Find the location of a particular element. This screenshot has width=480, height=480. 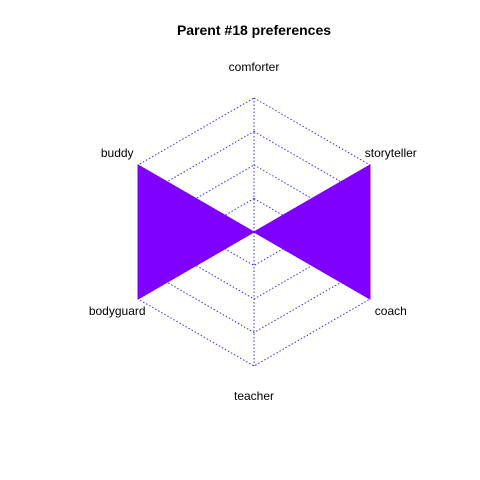

axis-label-storyteller: storyteller is located at coordinates (391, 153).